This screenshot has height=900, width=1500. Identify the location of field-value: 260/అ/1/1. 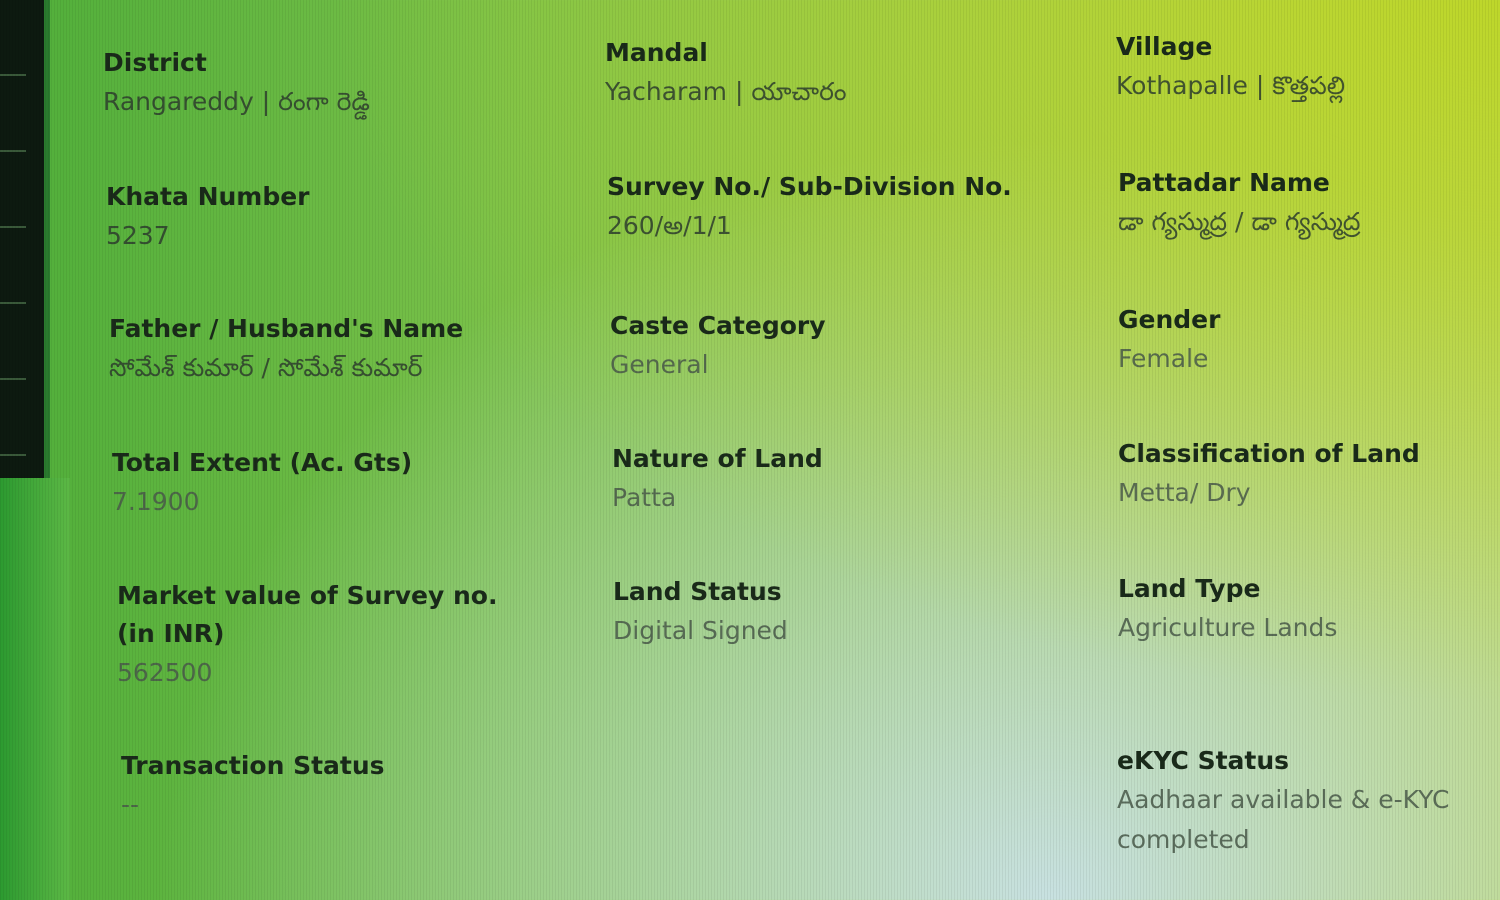
(669, 225).